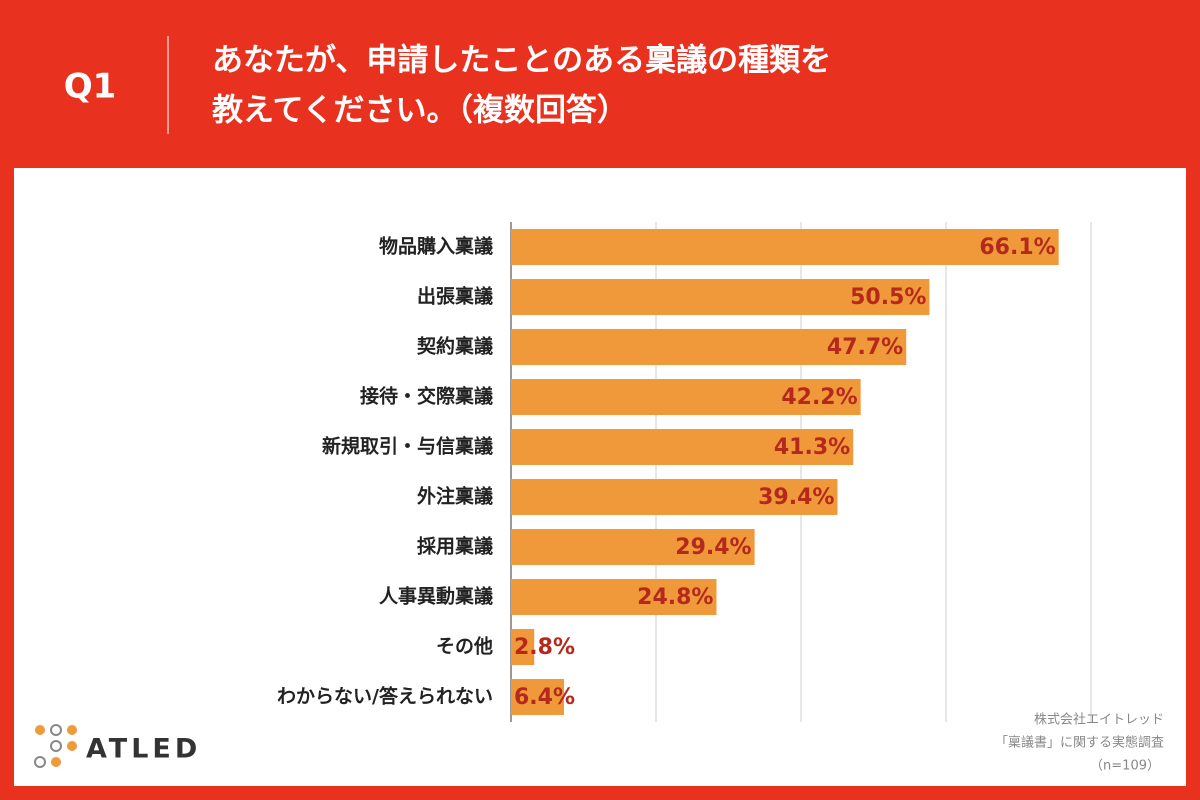 The height and width of the screenshot is (800, 1200). Describe the element at coordinates (521, 61) in the screenshot. I see `title-line: あなたが、申請したことのある稟議の種類を` at that location.